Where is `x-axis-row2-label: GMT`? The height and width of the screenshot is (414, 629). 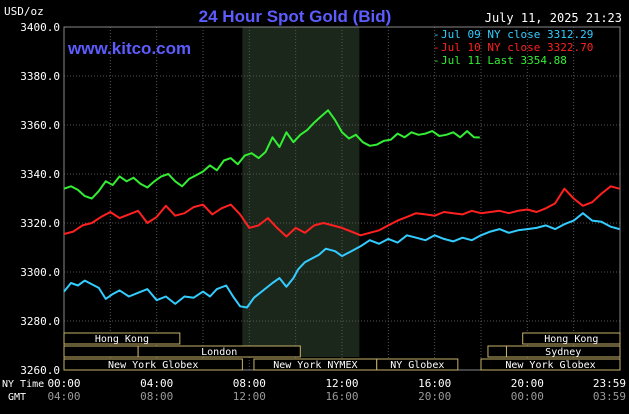 x-axis-row2-label: GMT is located at coordinates (17, 397).